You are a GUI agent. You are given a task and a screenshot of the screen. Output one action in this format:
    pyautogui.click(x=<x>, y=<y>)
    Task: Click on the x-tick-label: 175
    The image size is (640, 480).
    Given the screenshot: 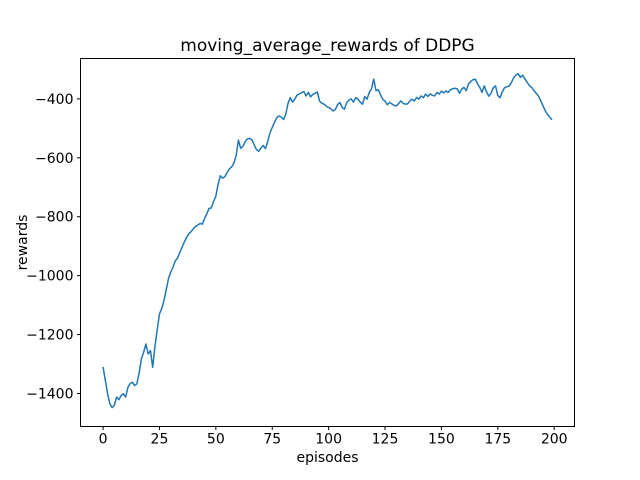 What is the action you would take?
    pyautogui.click(x=497, y=440)
    